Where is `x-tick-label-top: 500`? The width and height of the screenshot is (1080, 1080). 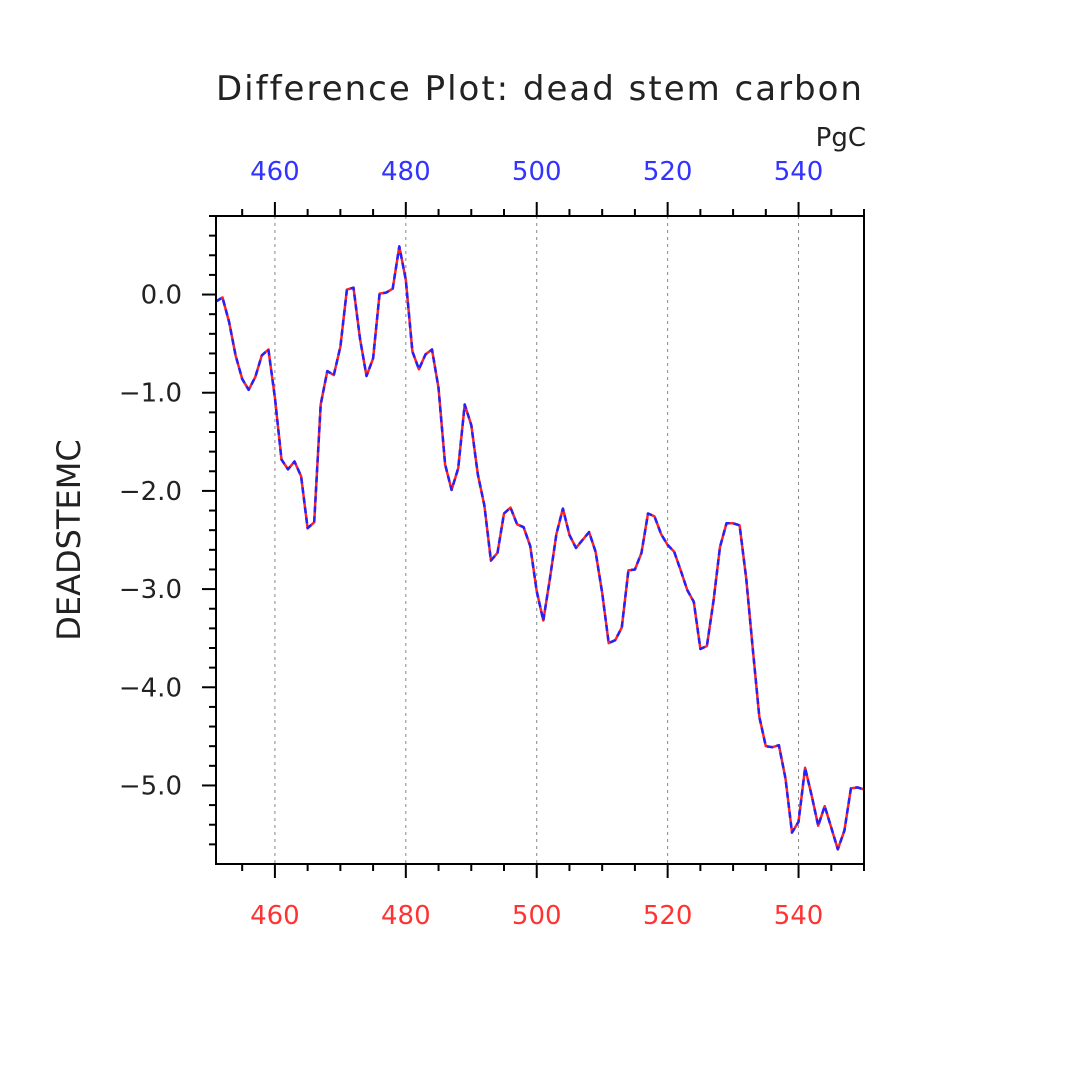 x-tick-label-top: 500 is located at coordinates (537, 172).